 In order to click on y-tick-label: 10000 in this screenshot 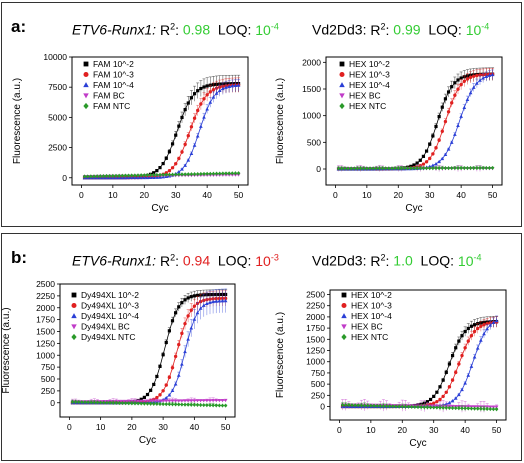, I will do `click(55, 57)`.